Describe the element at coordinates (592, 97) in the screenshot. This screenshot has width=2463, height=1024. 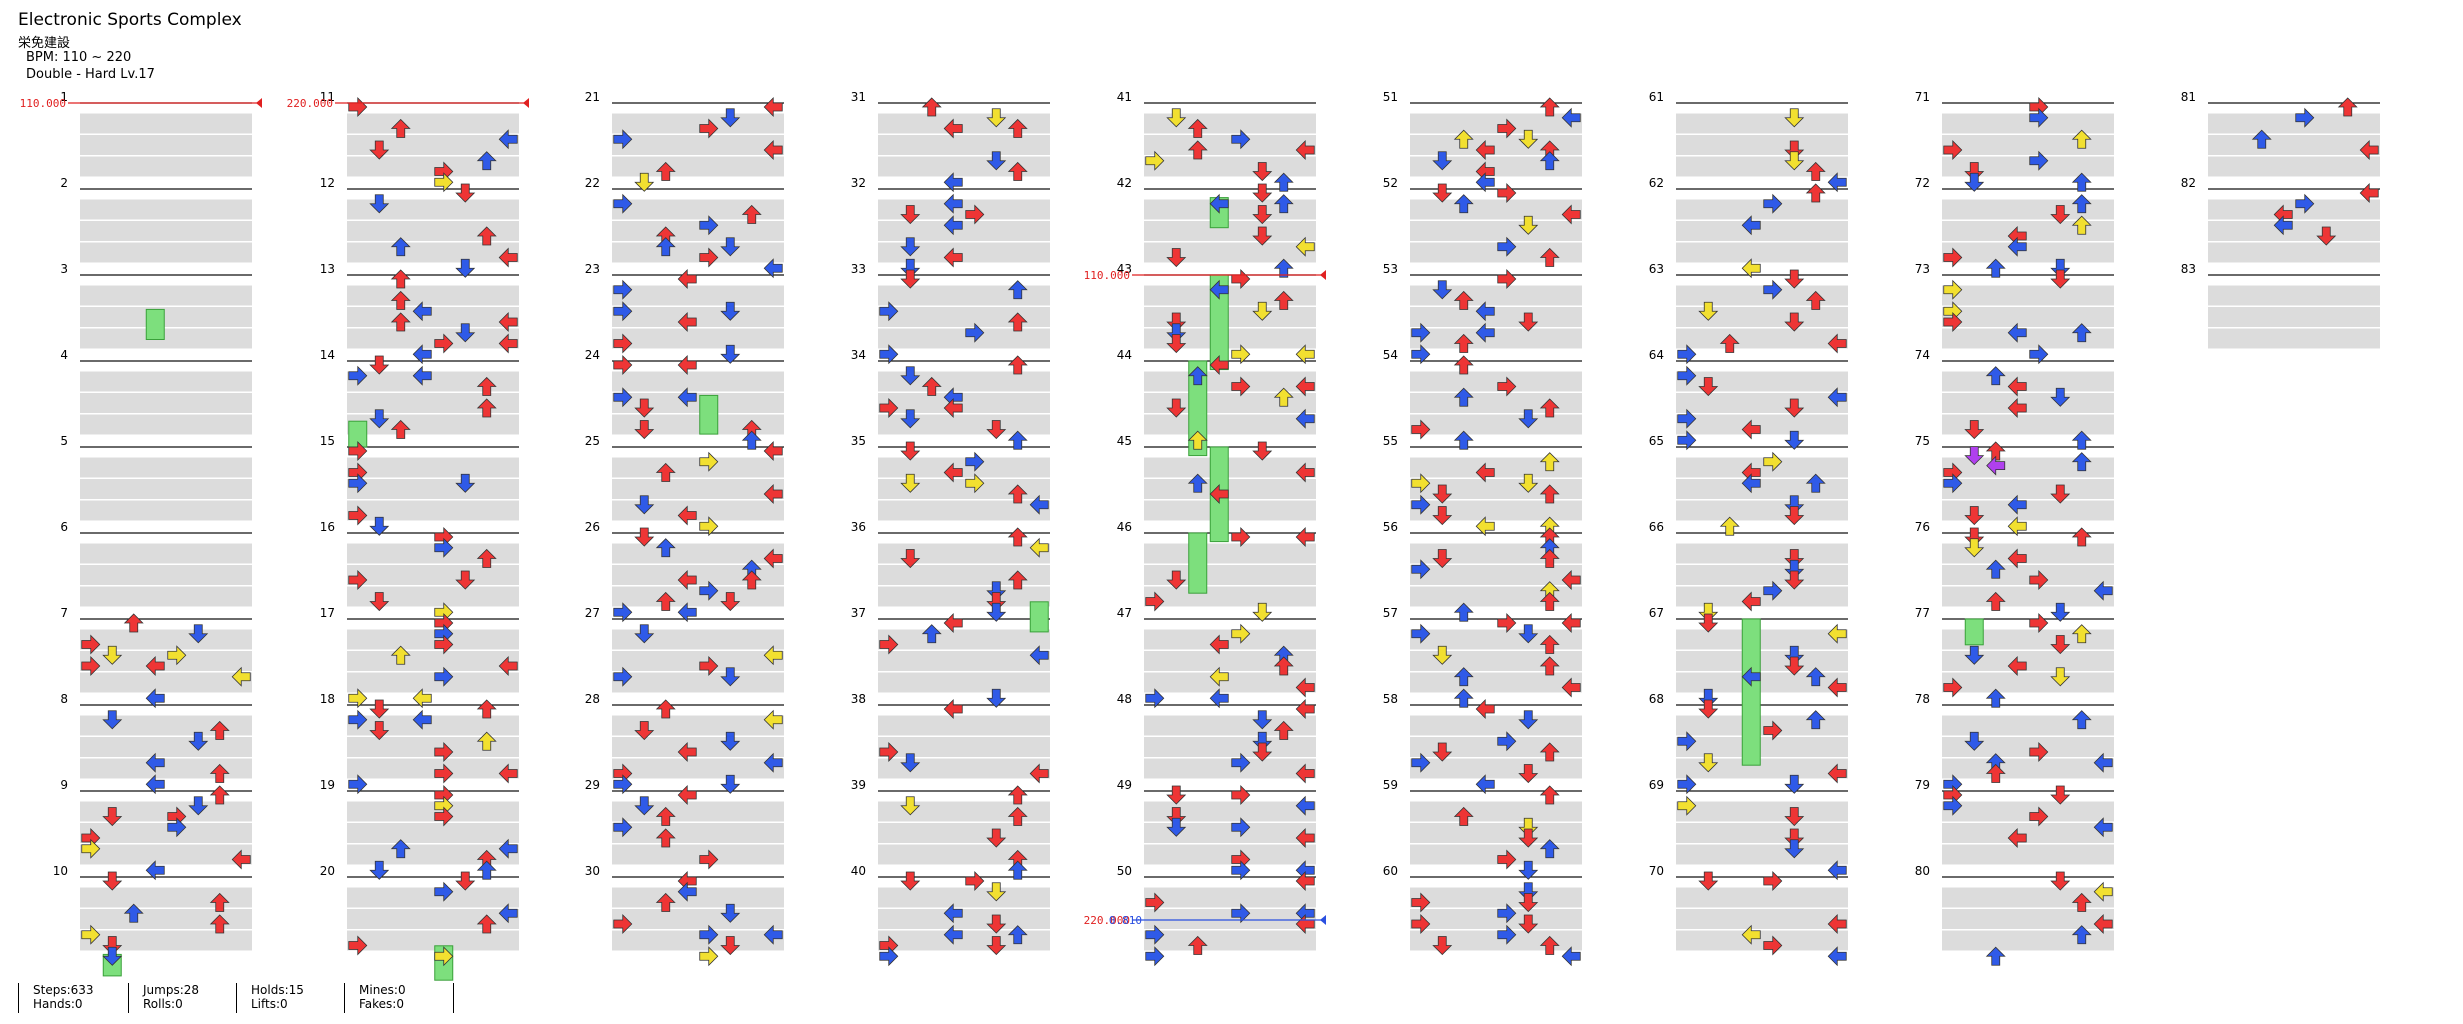
I see `measure-number: 21` at that location.